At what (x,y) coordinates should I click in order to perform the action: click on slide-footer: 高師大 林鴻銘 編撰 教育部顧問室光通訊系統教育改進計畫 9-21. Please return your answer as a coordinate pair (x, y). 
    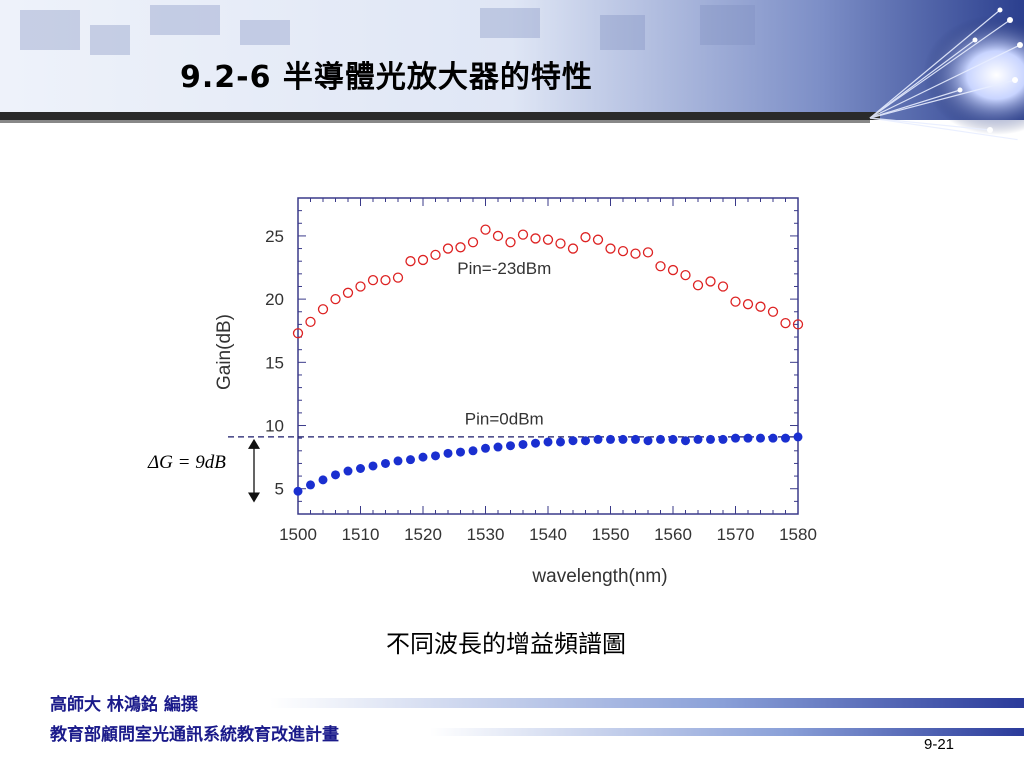
    Looking at the image, I should click on (512, 724).